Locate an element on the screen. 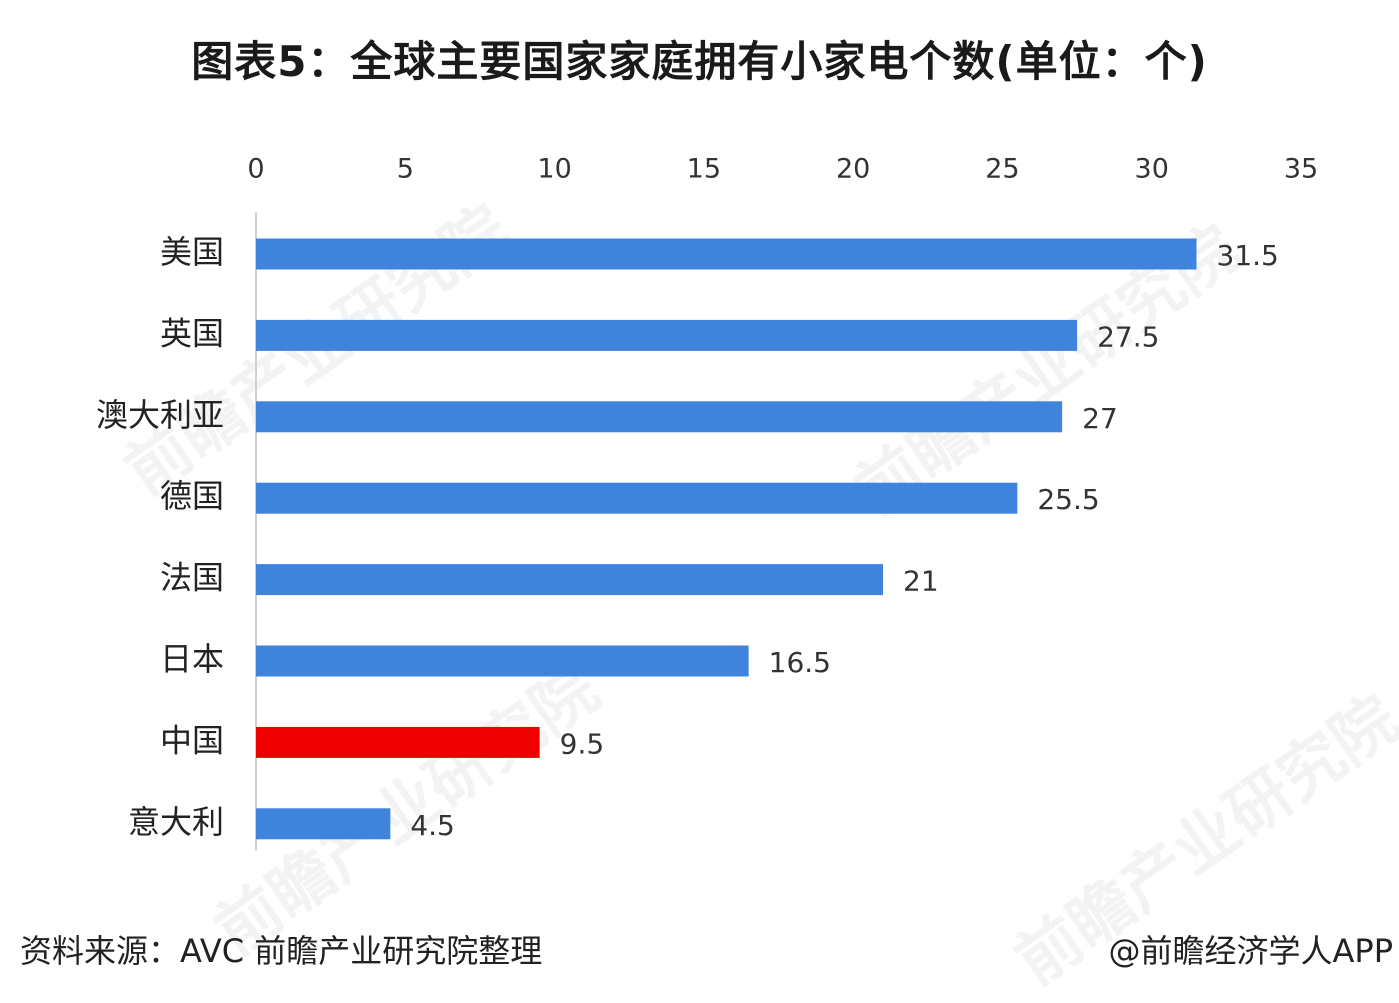 This screenshot has width=1399, height=1003. value-label: 21 is located at coordinates (921, 581).